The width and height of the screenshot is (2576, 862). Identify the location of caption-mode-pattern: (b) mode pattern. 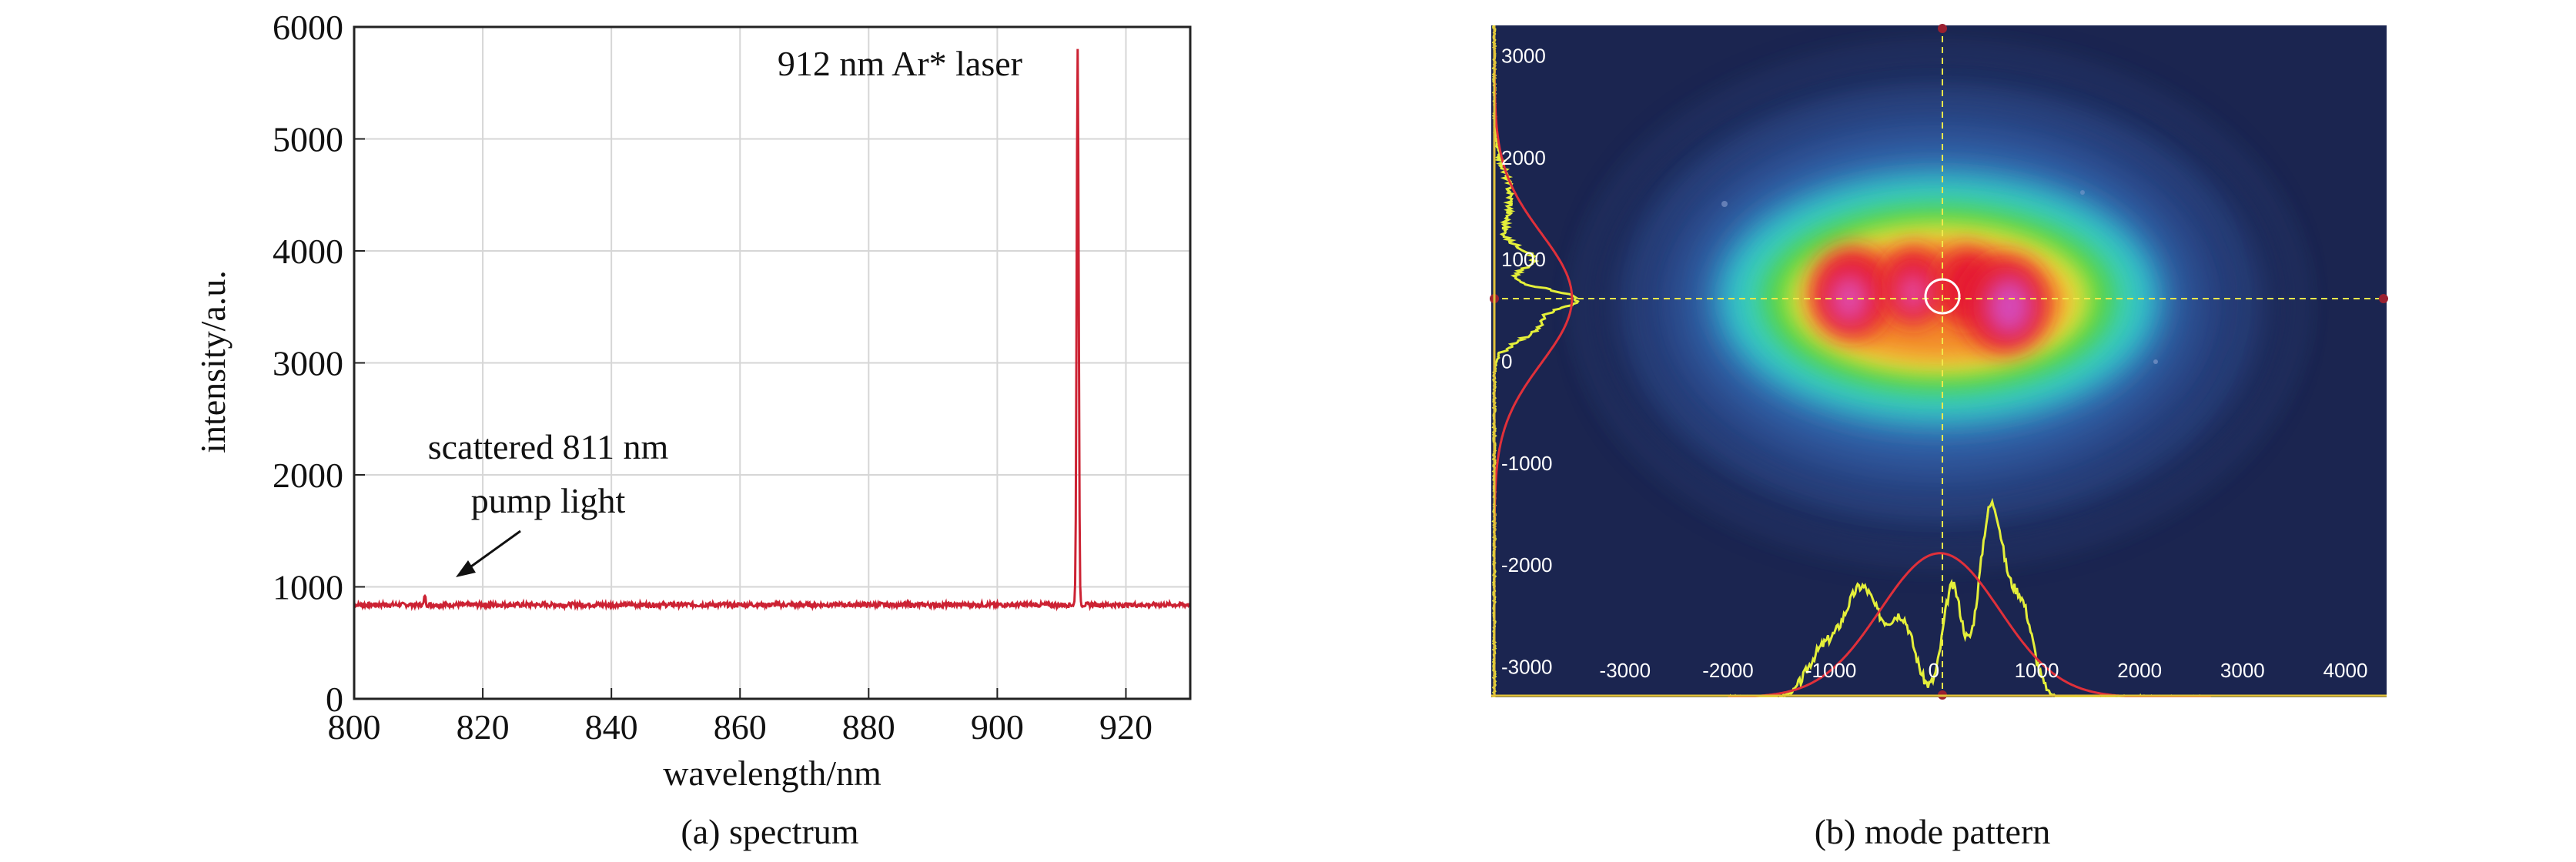
(1933, 831).